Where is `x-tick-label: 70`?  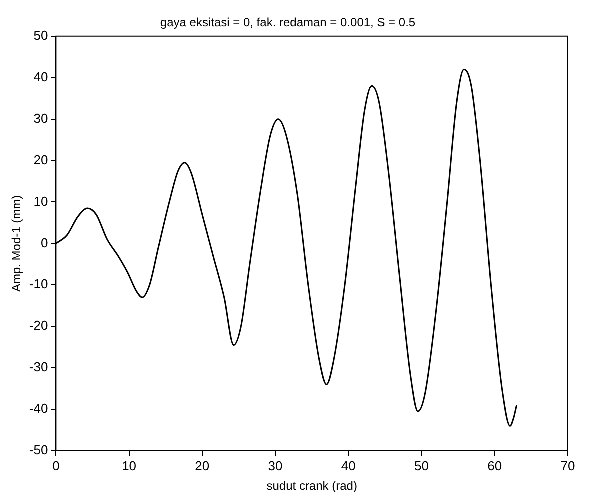 x-tick-label: 70 is located at coordinates (568, 466).